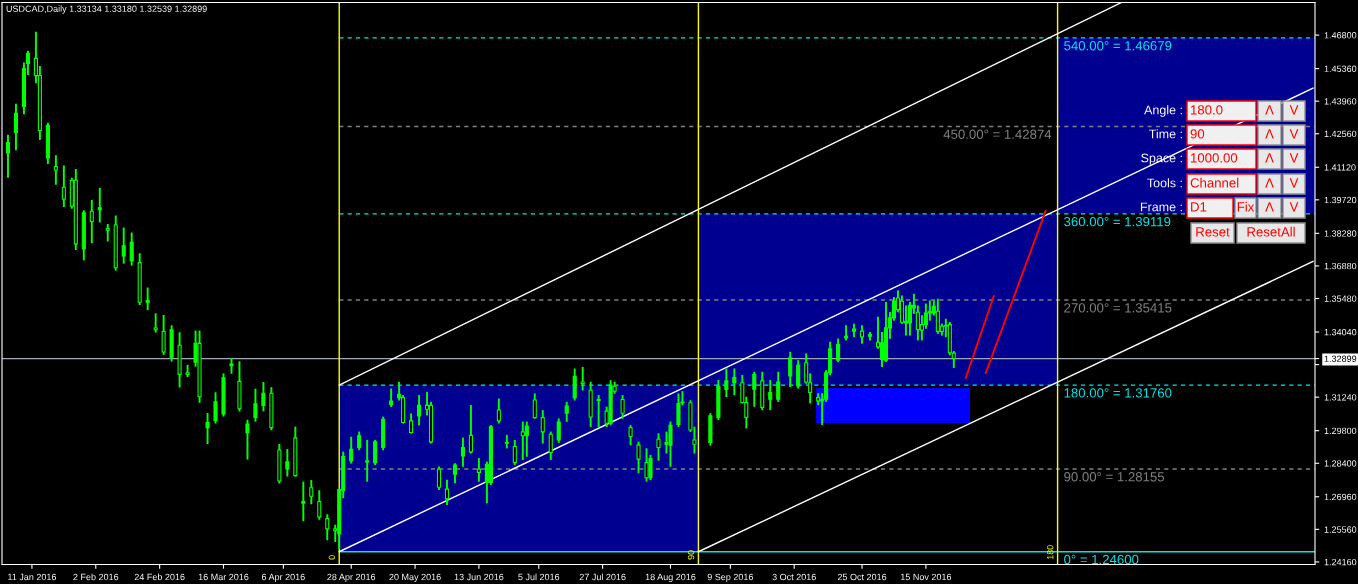 This screenshot has width=1358, height=584. I want to click on y-tick-label: 1.46800, so click(1340, 35).